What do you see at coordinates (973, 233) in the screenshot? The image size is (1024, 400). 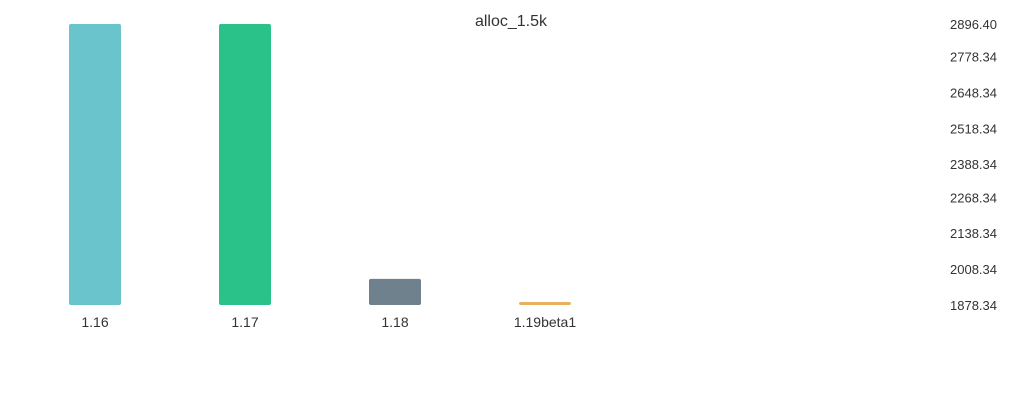 I see `y-tick-label: 2138.34` at bounding box center [973, 233].